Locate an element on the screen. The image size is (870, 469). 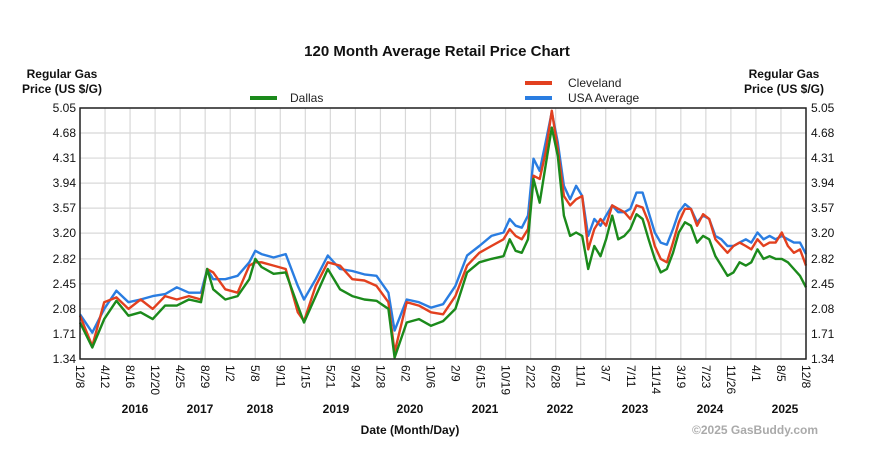
x-tick-label: 8/29 is located at coordinates (205, 377).